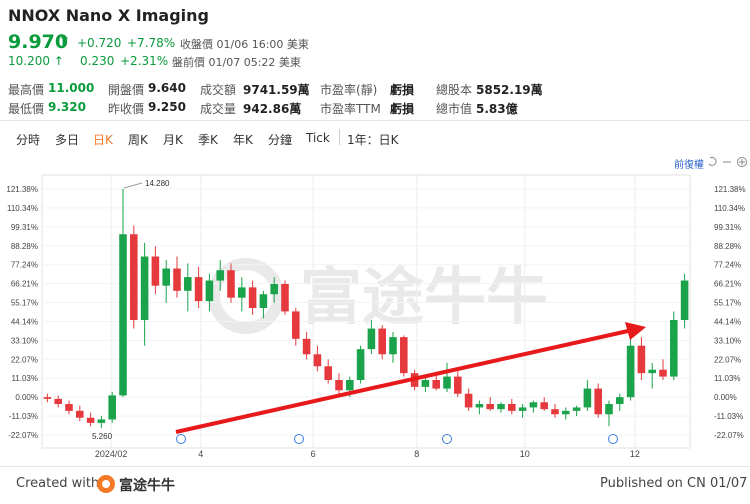  I want to click on stat-label: 總市值, so click(454, 109).